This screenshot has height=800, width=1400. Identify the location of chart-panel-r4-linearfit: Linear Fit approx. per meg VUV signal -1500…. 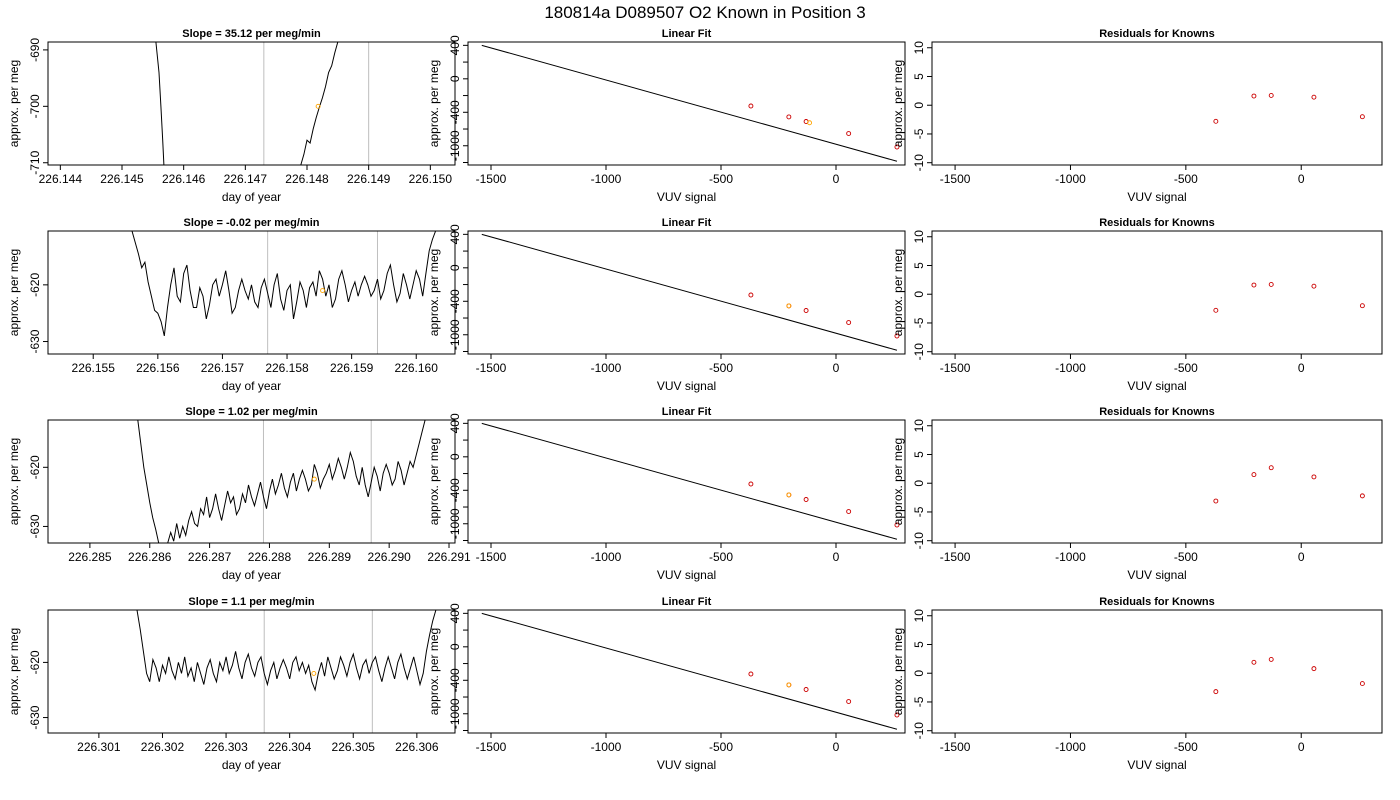
(666, 684).